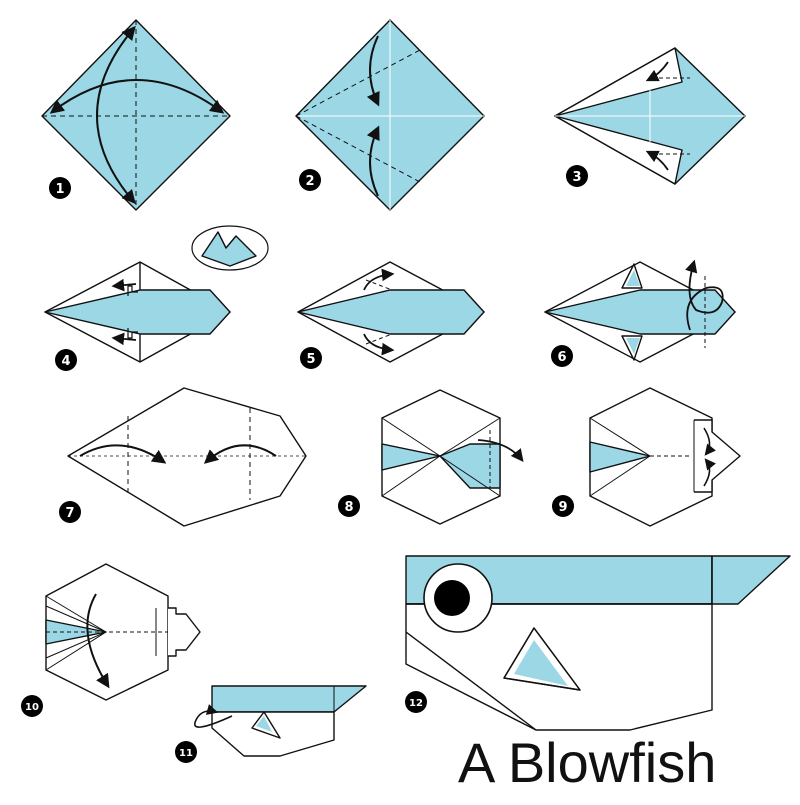 This screenshot has height=805, width=800. What do you see at coordinates (187, 457) in the screenshot?
I see `step-7-figure` at bounding box center [187, 457].